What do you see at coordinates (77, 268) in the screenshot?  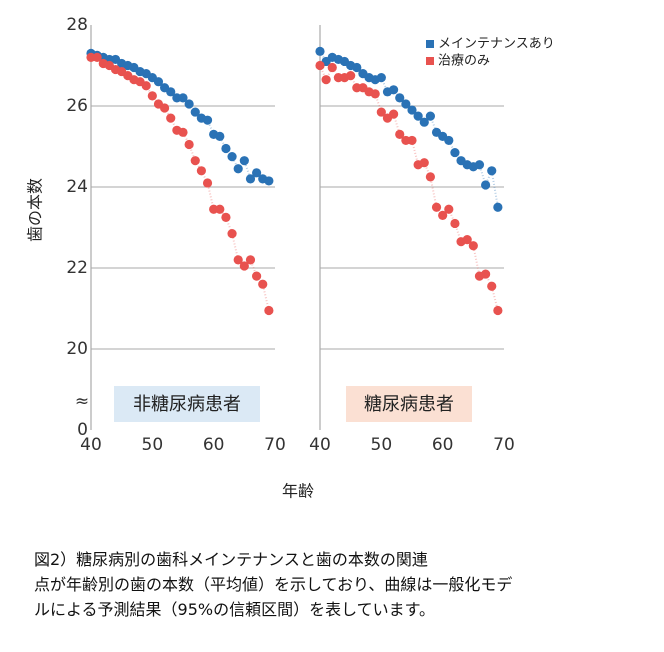 I see `y-tick-label: 22` at bounding box center [77, 268].